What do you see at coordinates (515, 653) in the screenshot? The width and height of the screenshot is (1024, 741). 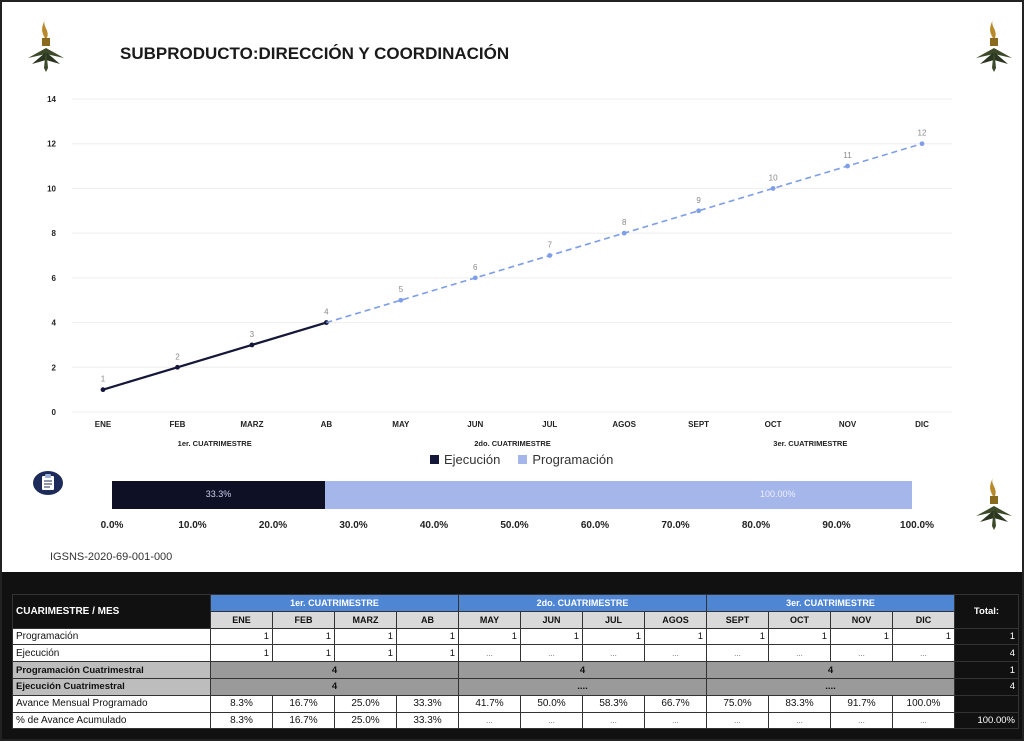 I see `table-row: Ejecución 1 1 1 1........................ 4` at bounding box center [515, 653].